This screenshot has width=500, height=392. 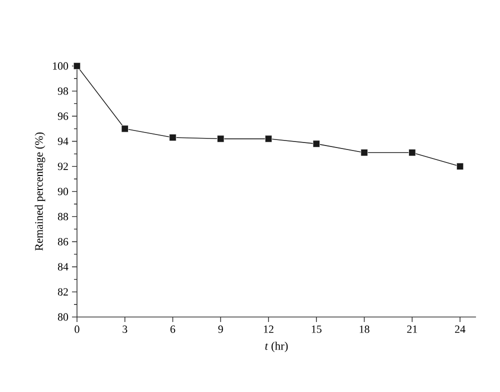 What do you see at coordinates (412, 329) in the screenshot?
I see `x-tick-label: 21` at bounding box center [412, 329].